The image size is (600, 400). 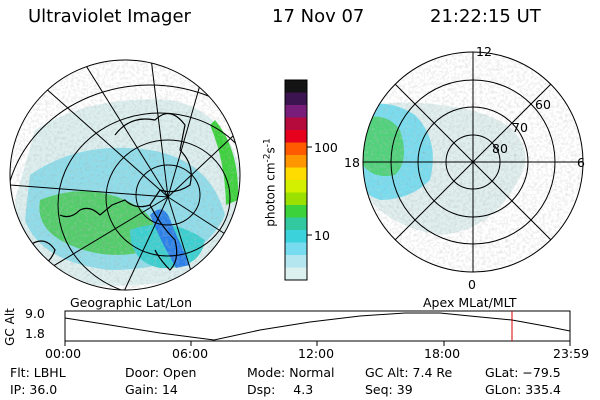 What do you see at coordinates (485, 16) in the screenshot?
I see `time-label: 21:22:15 UT` at bounding box center [485, 16].